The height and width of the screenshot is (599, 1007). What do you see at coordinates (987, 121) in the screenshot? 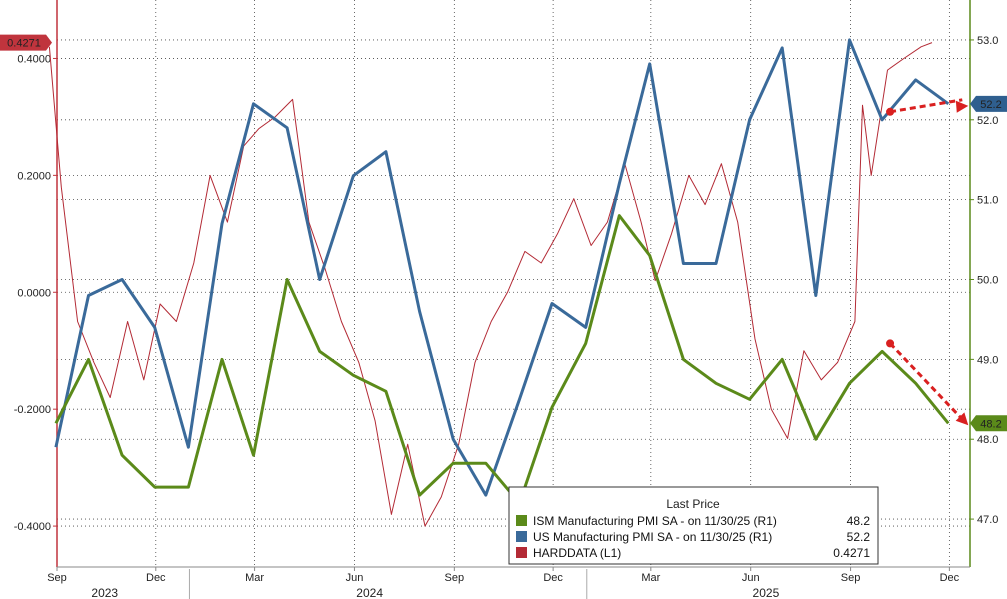
I see `right-tick-label-1: 52.0` at bounding box center [987, 121].